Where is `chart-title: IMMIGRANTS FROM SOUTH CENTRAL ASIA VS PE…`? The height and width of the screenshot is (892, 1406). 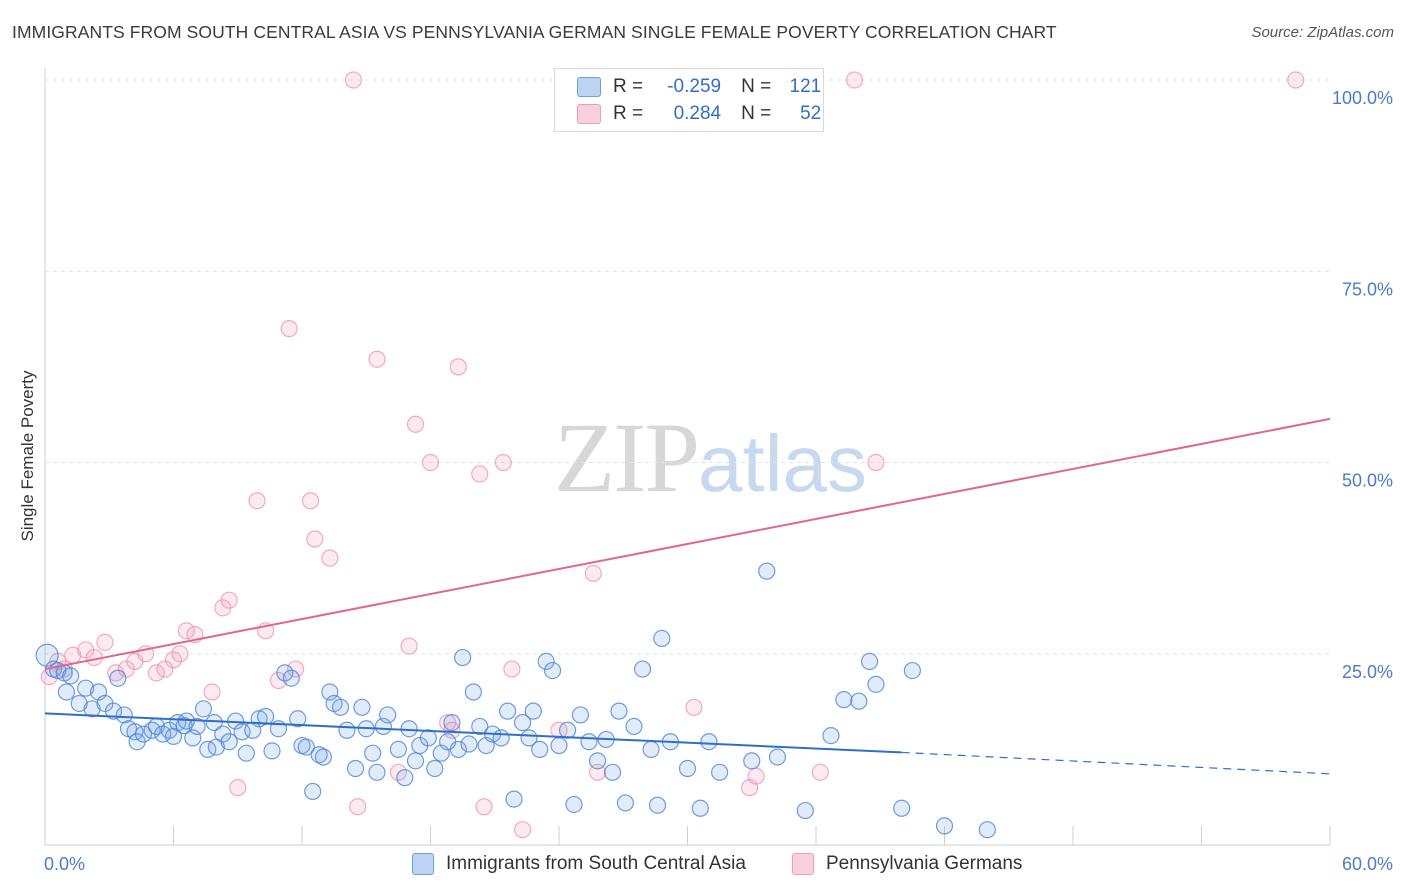
chart-title: IMMIGRANTS FROM SOUTH CENTRAL ASIA VS PE… is located at coordinates (534, 32).